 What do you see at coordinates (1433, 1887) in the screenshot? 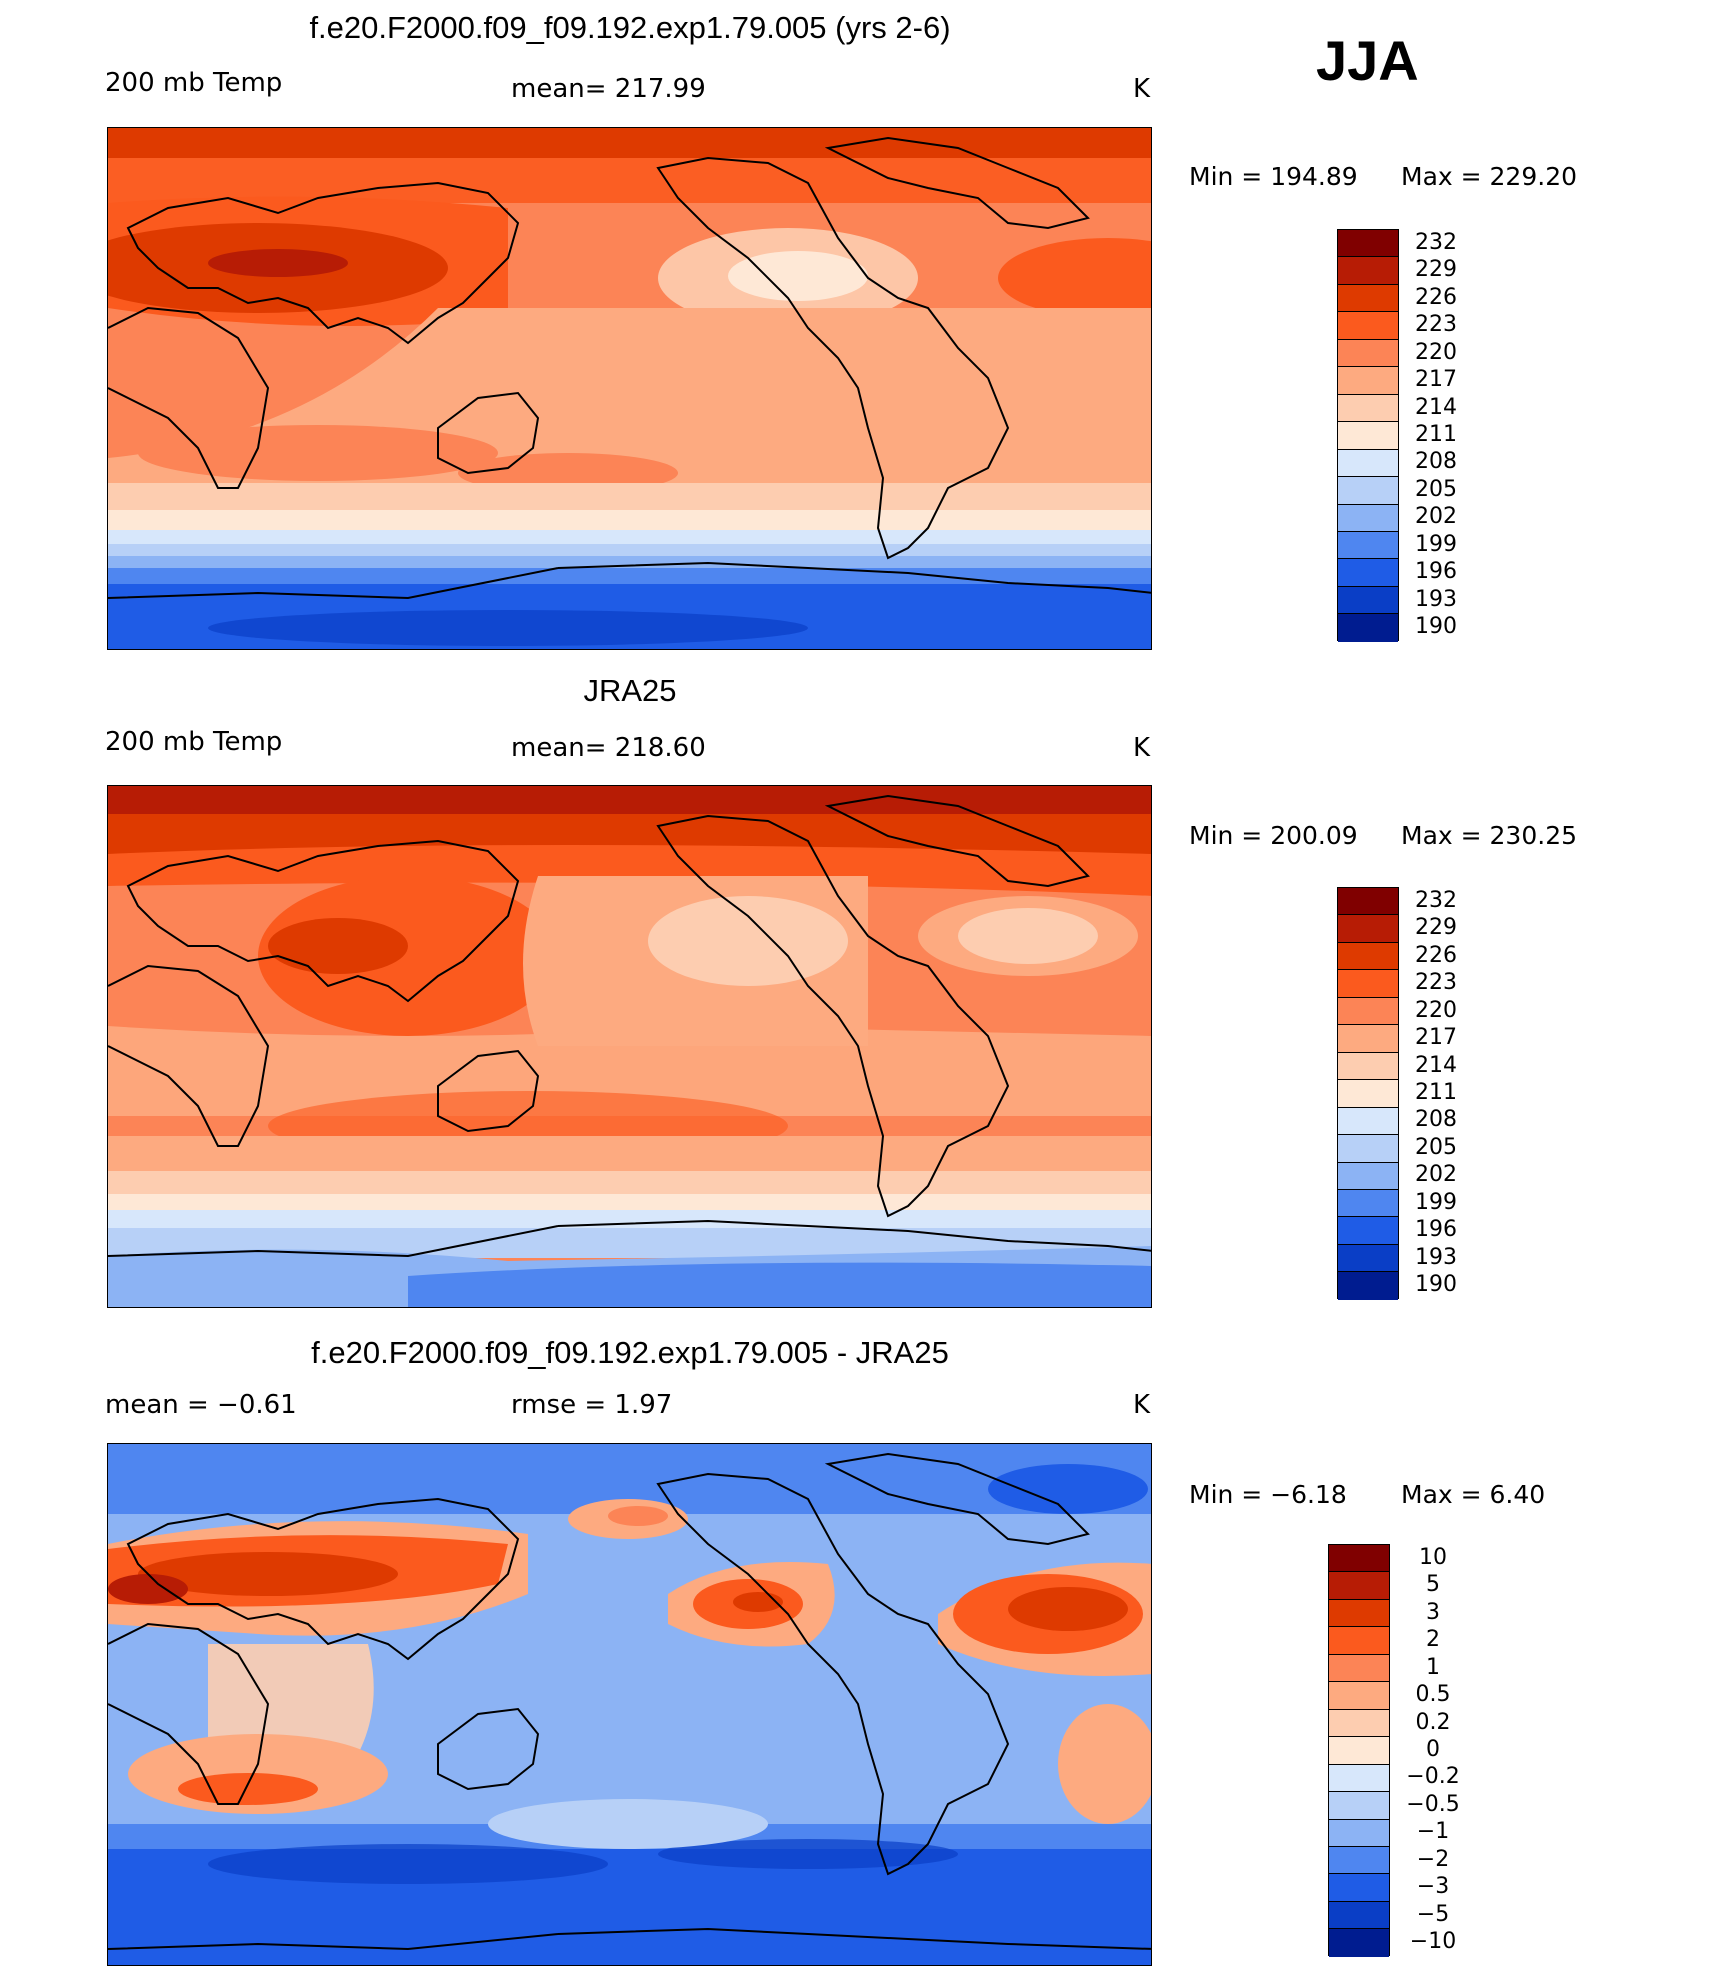
I see `colorbar-label: −3` at bounding box center [1433, 1887].